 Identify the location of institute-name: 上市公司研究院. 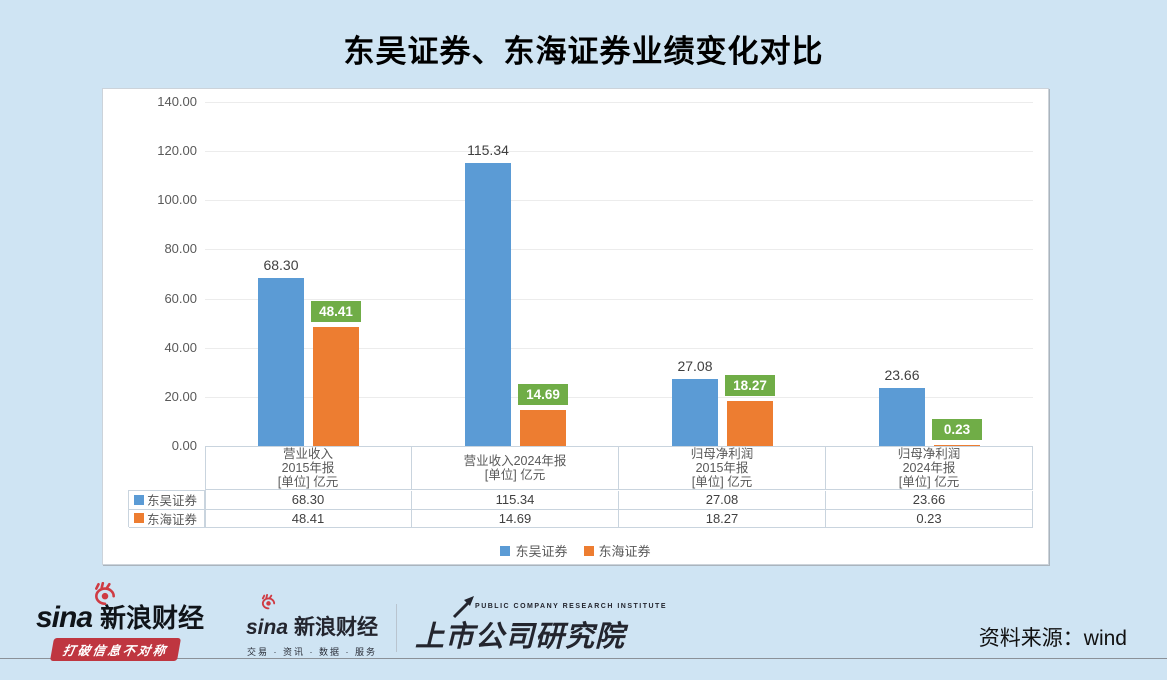
(520, 637).